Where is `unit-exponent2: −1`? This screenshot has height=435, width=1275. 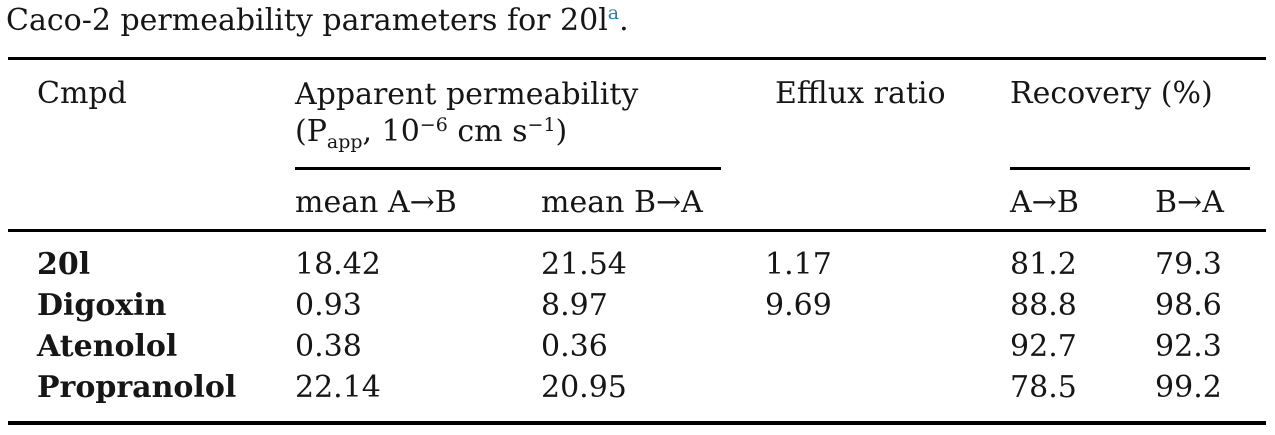 unit-exponent2: −1 is located at coordinates (541, 125).